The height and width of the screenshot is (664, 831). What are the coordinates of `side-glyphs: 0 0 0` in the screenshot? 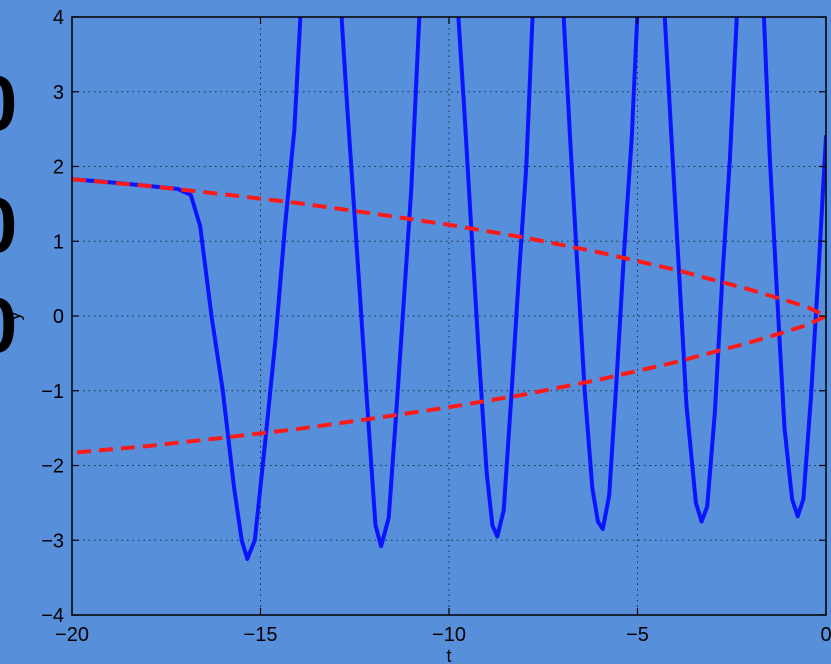 It's located at (8, 214).